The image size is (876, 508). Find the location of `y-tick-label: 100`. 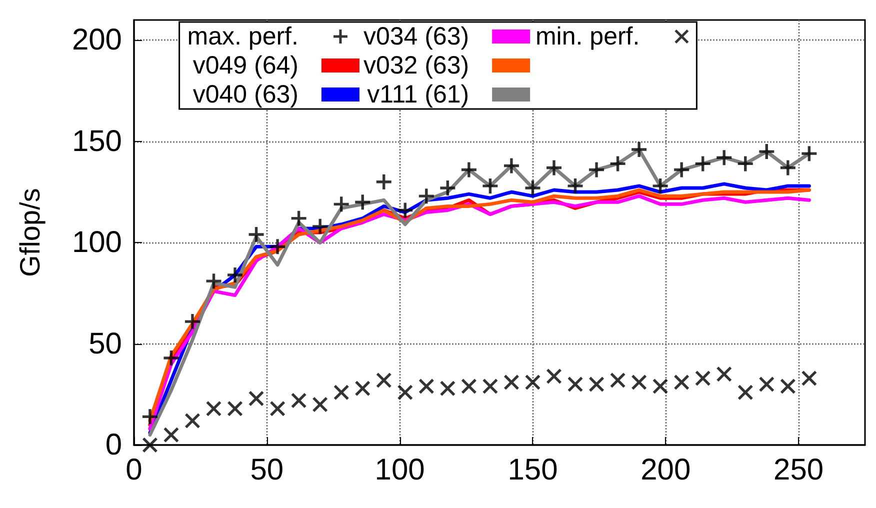

y-tick-label: 100 is located at coordinates (97, 243).